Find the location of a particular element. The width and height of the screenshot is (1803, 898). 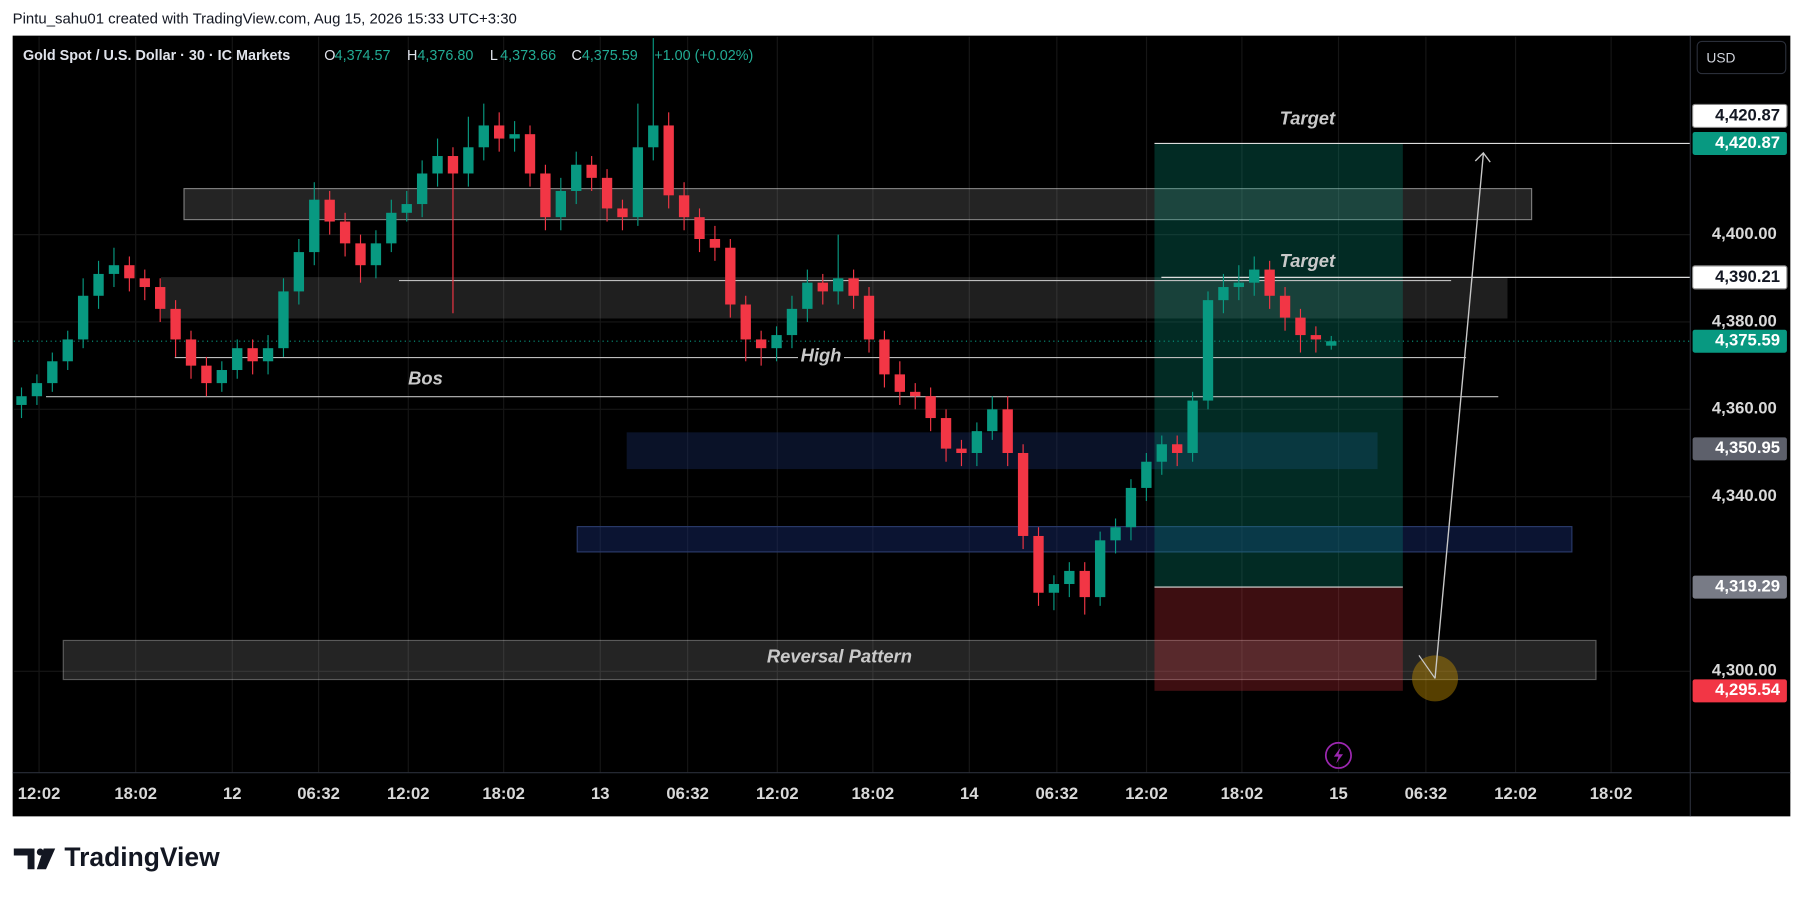

y-tick-label: 4,340.00 is located at coordinates (1744, 495).